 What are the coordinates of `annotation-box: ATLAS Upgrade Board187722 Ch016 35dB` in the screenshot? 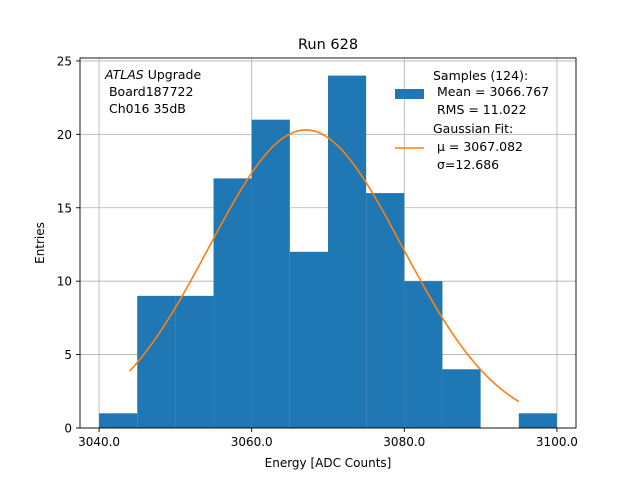 It's located at (152, 91).